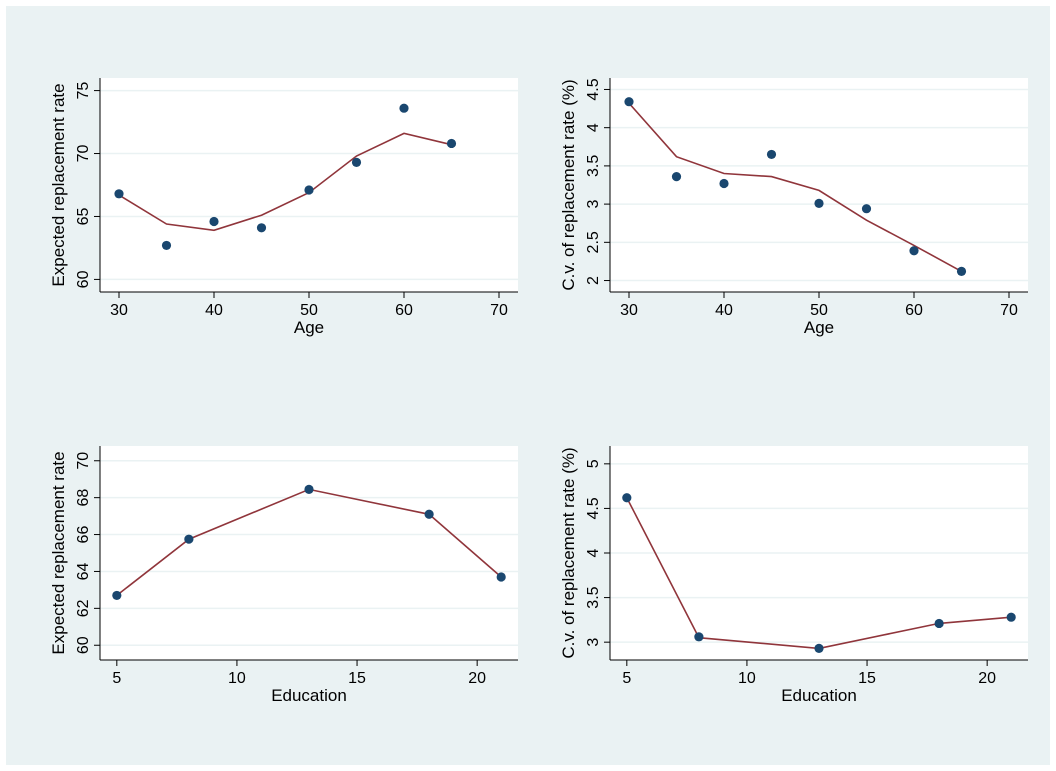  I want to click on y-tick-label: 66, so click(83, 535).